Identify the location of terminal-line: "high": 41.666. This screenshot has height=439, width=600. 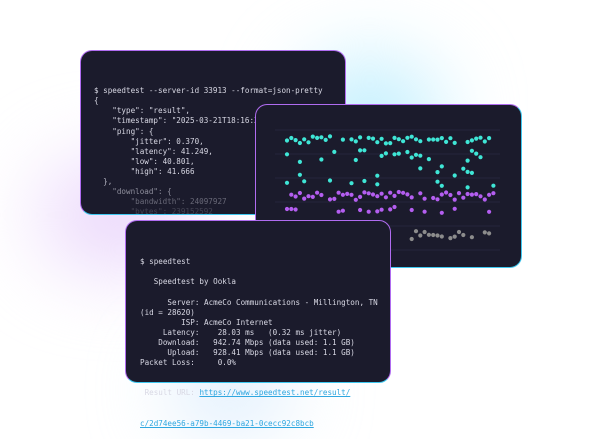
(144, 171).